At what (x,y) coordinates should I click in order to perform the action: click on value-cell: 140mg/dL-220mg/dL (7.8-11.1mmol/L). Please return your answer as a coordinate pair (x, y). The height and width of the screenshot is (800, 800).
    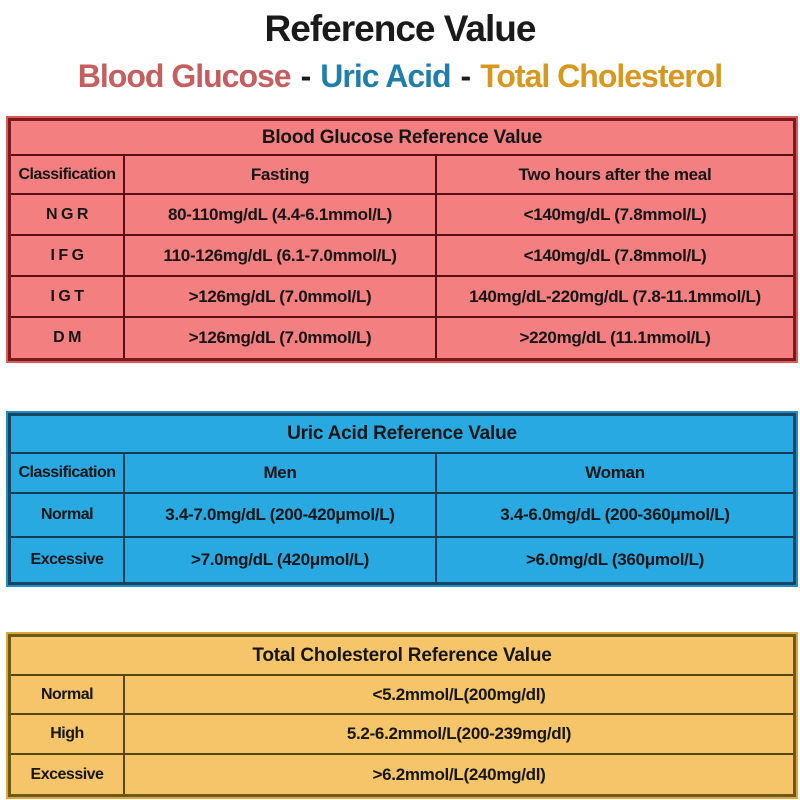
    Looking at the image, I should click on (615, 296).